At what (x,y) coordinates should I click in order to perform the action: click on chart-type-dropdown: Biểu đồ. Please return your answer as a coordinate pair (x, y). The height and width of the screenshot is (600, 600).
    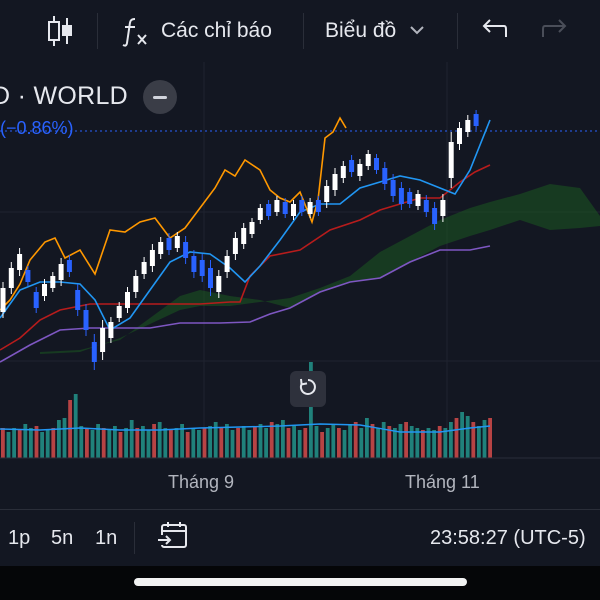
    Looking at the image, I should click on (374, 31).